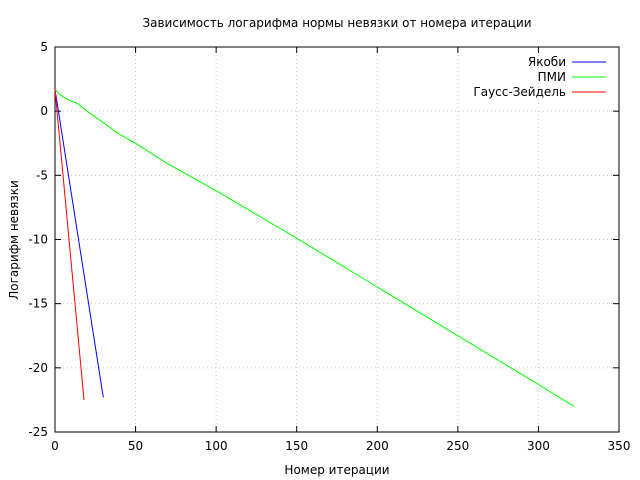 Image resolution: width=640 pixels, height=480 pixels. Describe the element at coordinates (538, 446) in the screenshot. I see `x-tick-label: 300` at that location.